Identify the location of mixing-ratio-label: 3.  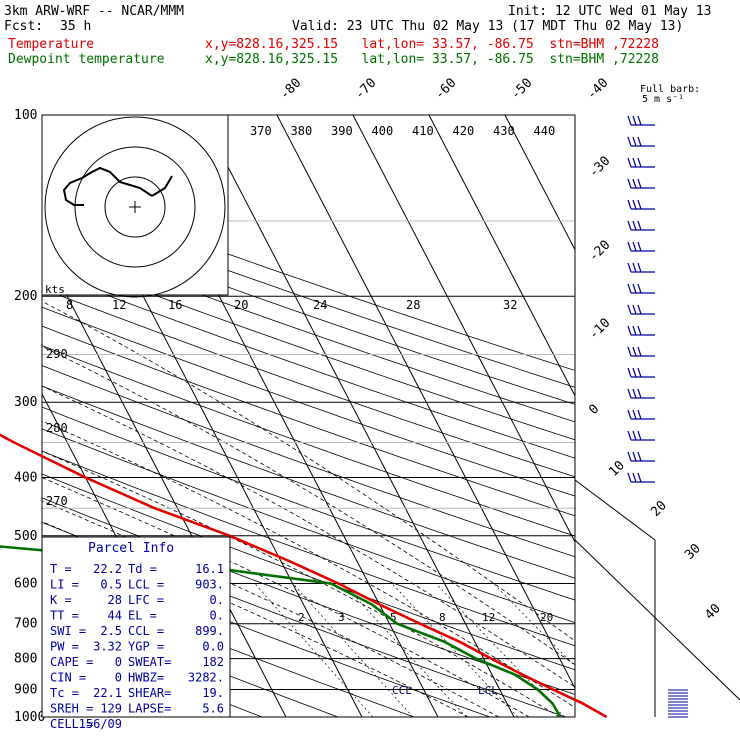
(341, 617).